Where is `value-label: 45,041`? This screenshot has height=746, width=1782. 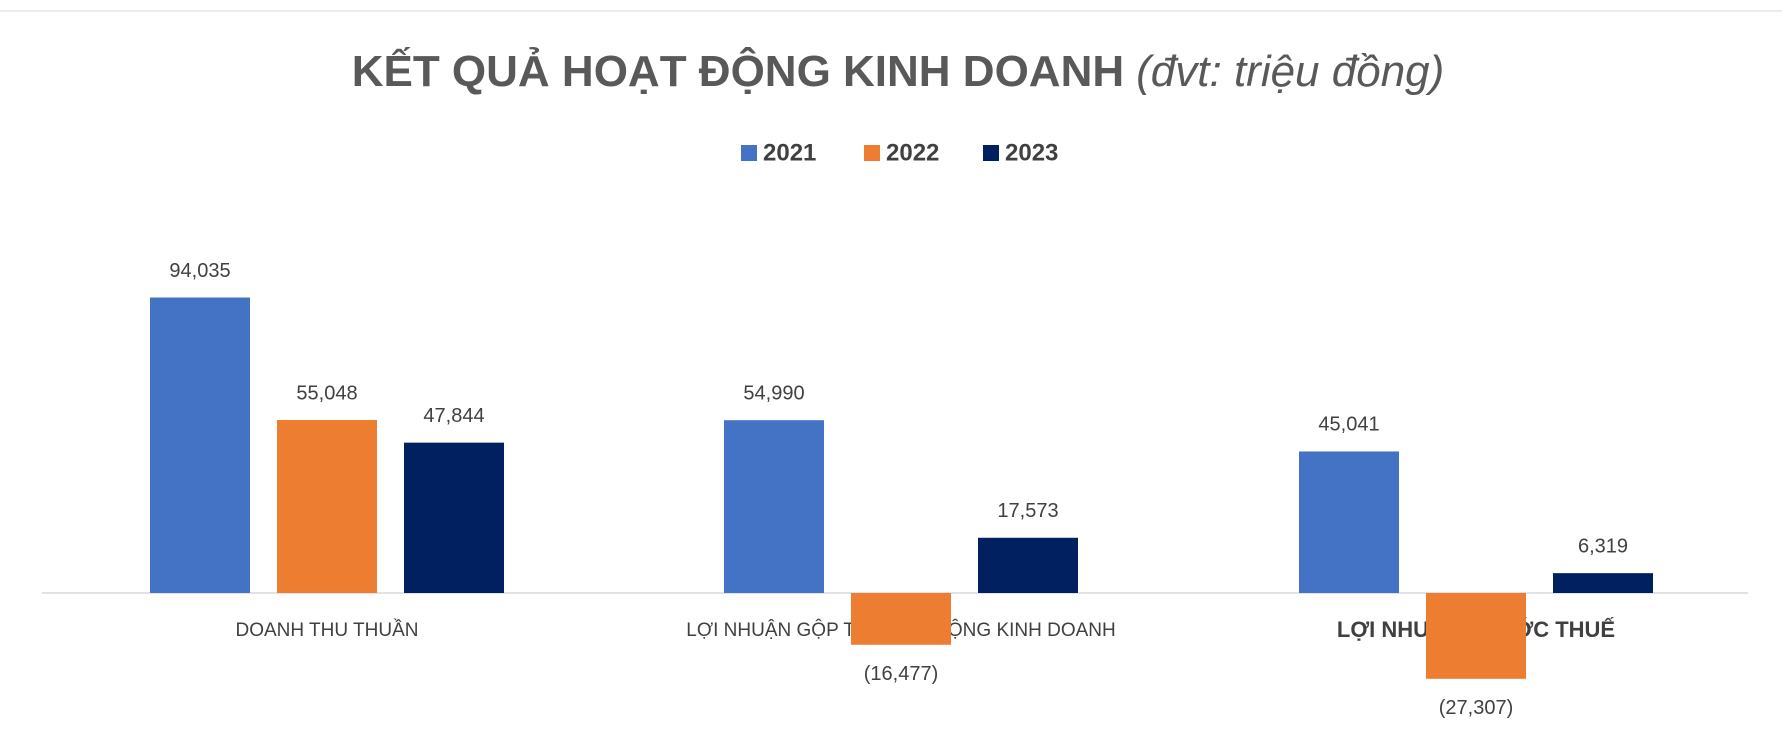
value-label: 45,041 is located at coordinates (1348, 425).